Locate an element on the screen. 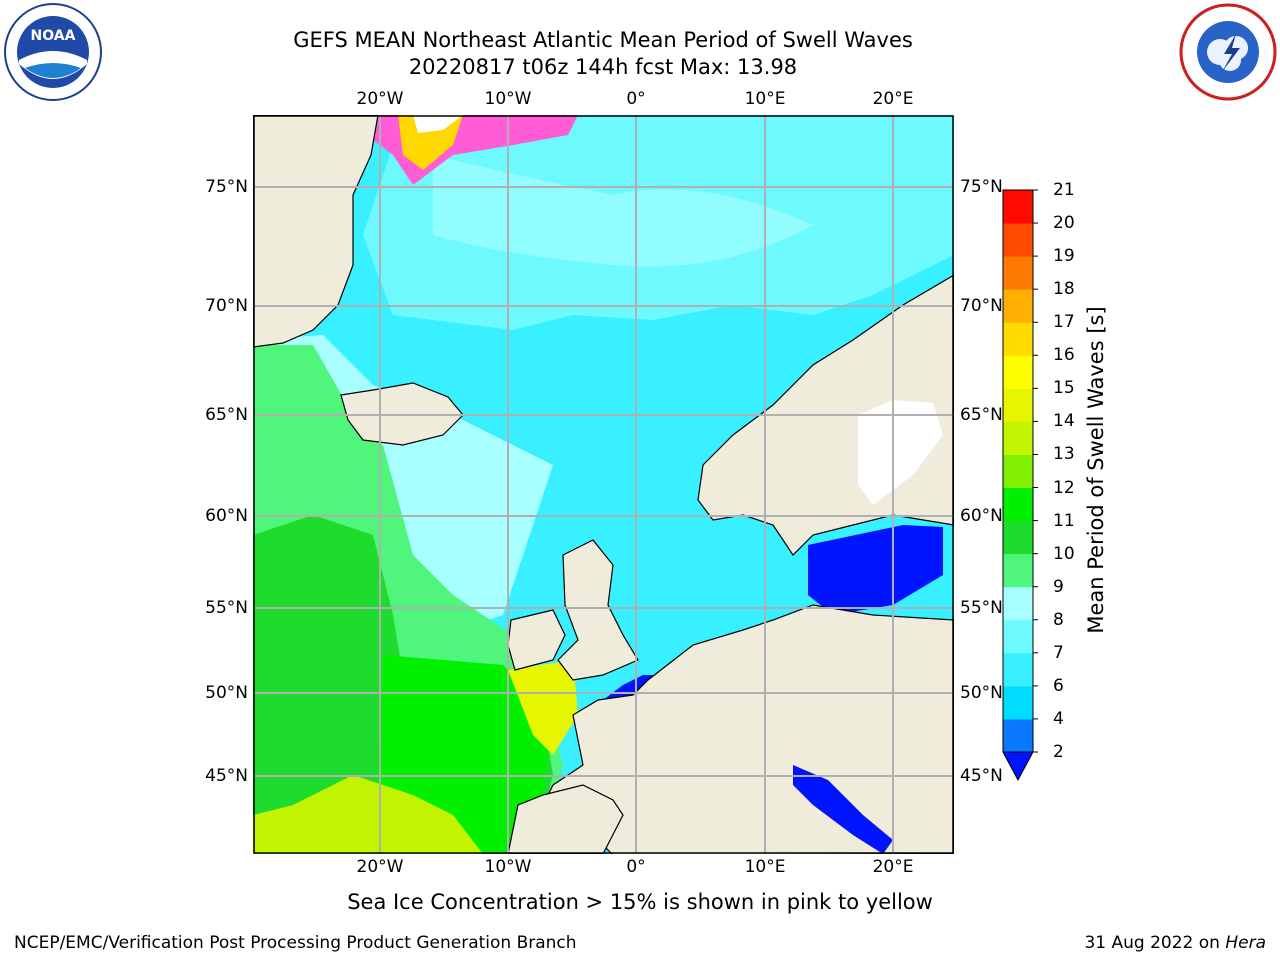 The image size is (1280, 960). colorbar-tick-label: 21 is located at coordinates (1064, 190).